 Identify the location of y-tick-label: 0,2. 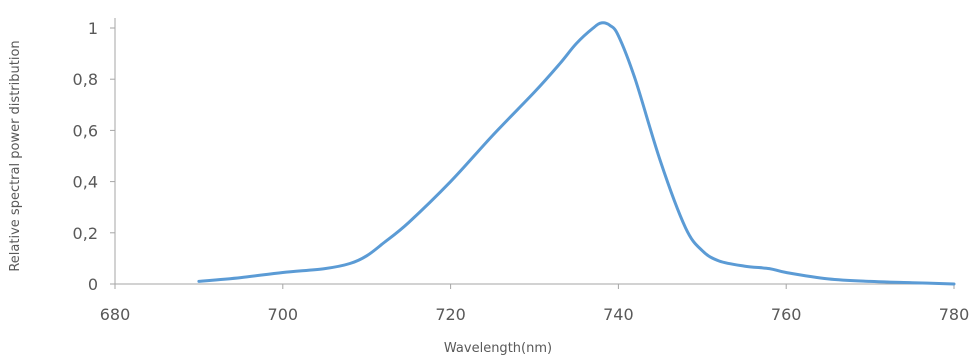
(85, 233).